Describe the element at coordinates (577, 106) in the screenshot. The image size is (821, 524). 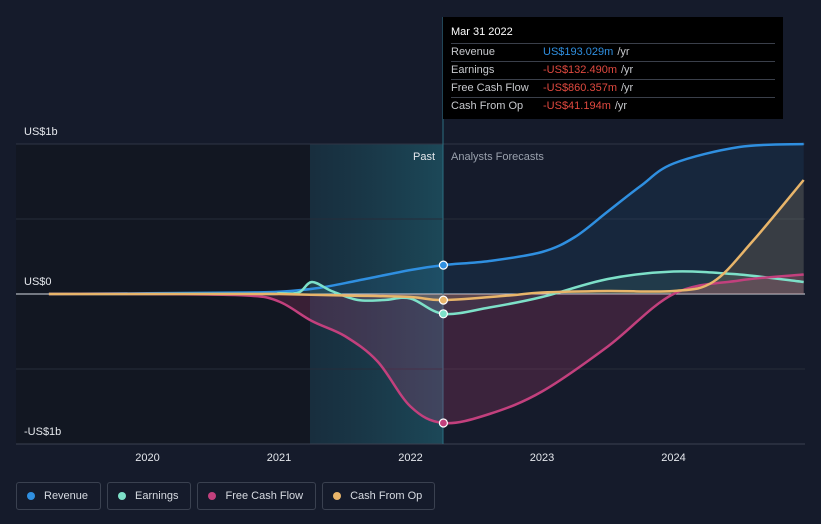
I see `tooltip-value: -US$41.194m` at that location.